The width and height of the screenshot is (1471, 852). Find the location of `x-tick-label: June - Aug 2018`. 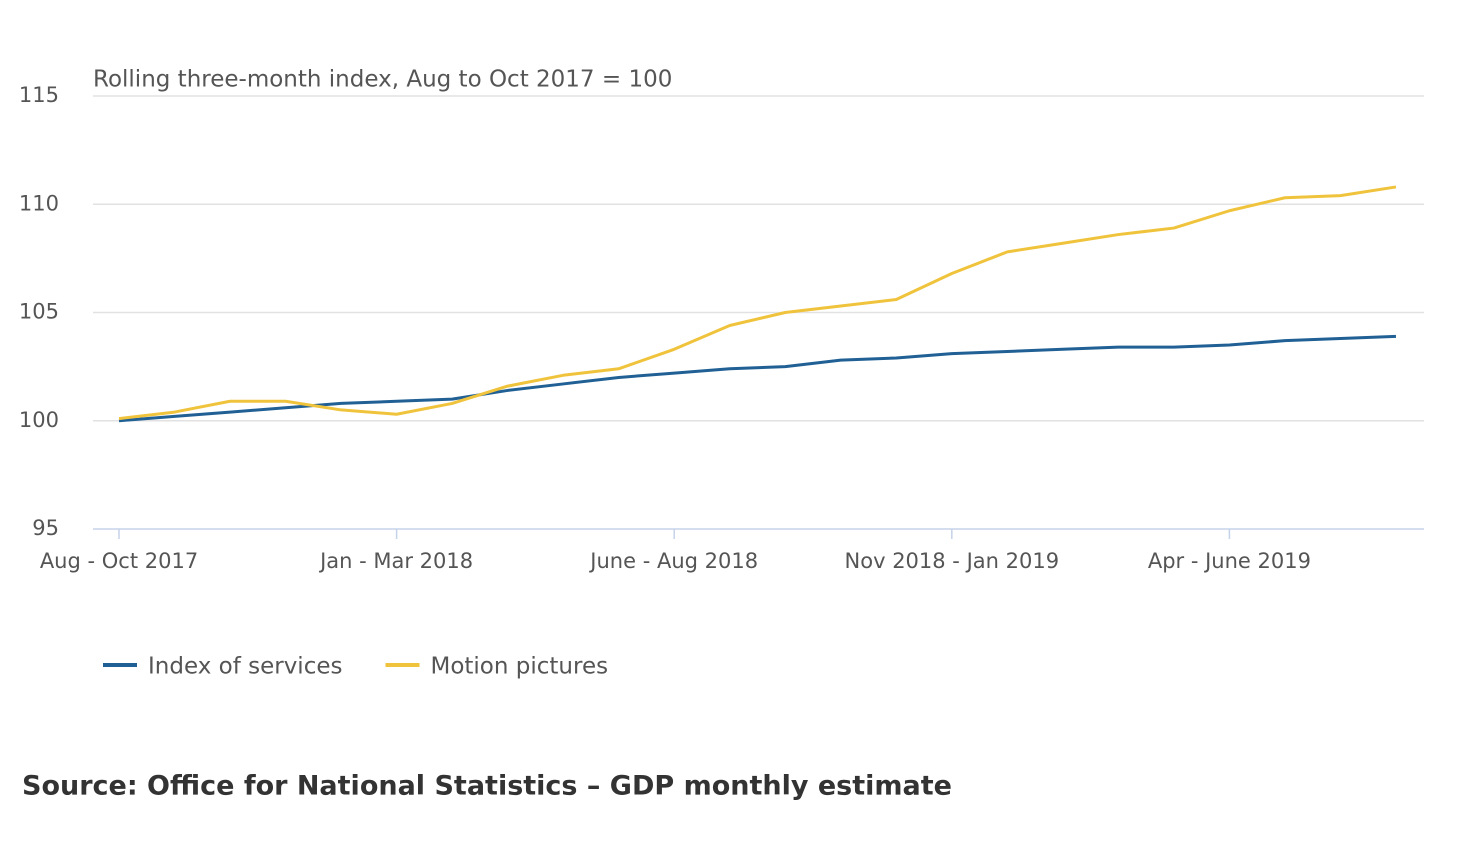

x-tick-label: June - Aug 2018 is located at coordinates (673, 561).